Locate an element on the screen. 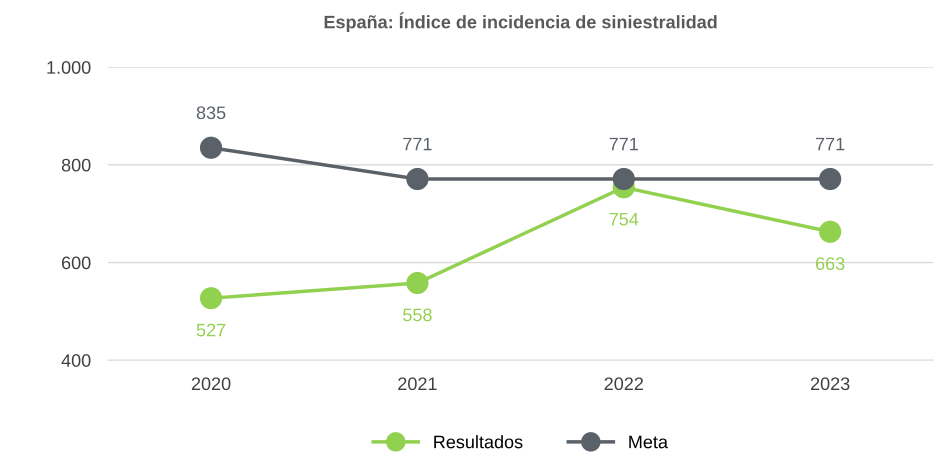  data-label: 754 is located at coordinates (624, 219).